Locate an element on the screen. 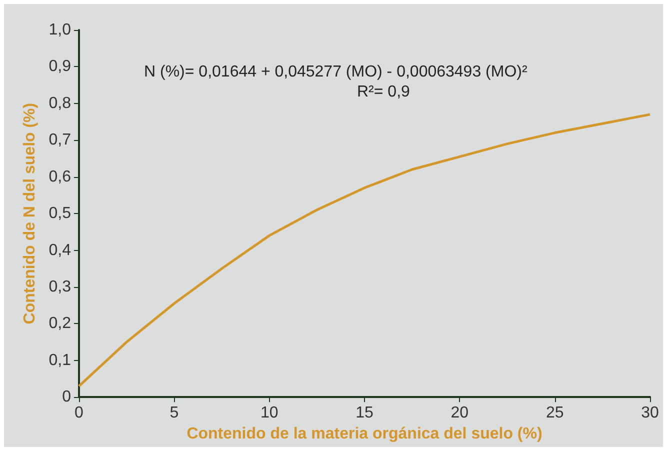  x-tick-label: 0 is located at coordinates (79, 413).